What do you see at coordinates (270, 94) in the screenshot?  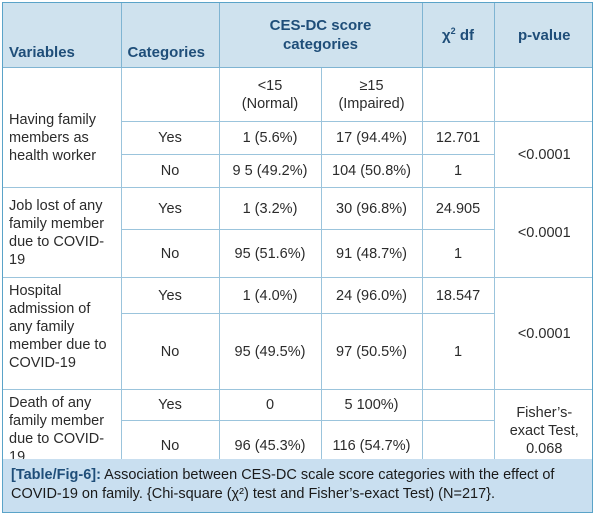 I see `subheader-normal: <15 (Normal)` at bounding box center [270, 94].